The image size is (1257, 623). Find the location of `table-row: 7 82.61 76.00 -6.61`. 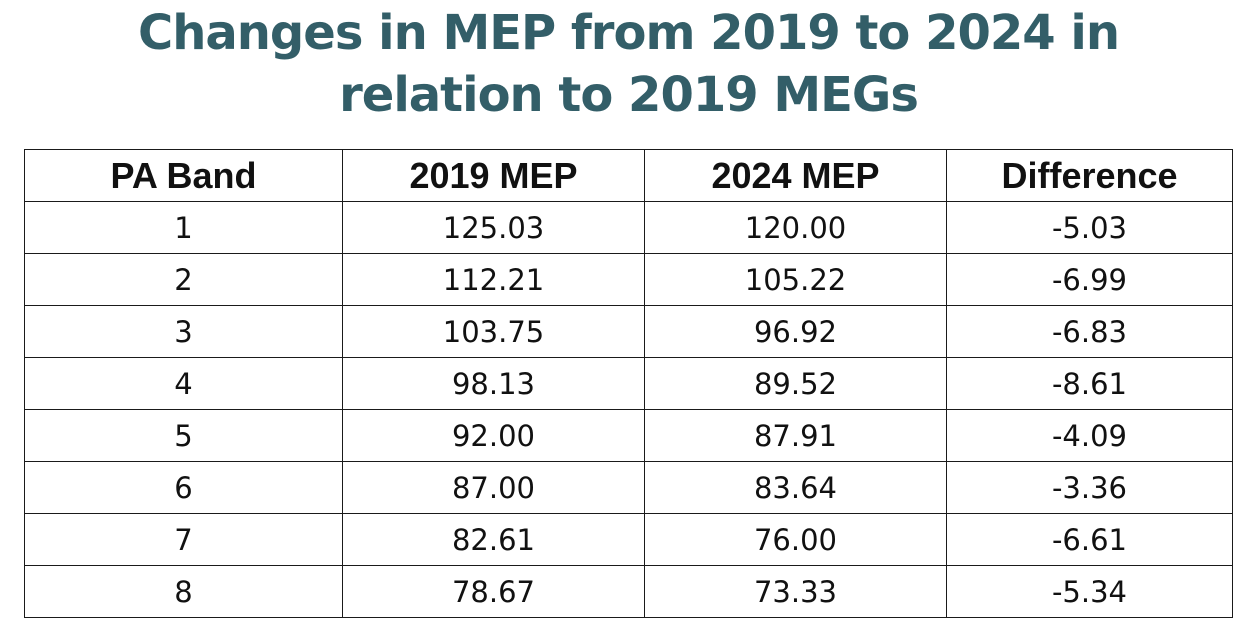

table-row: 7 82.61 76.00 -6.61 is located at coordinates (628, 539).